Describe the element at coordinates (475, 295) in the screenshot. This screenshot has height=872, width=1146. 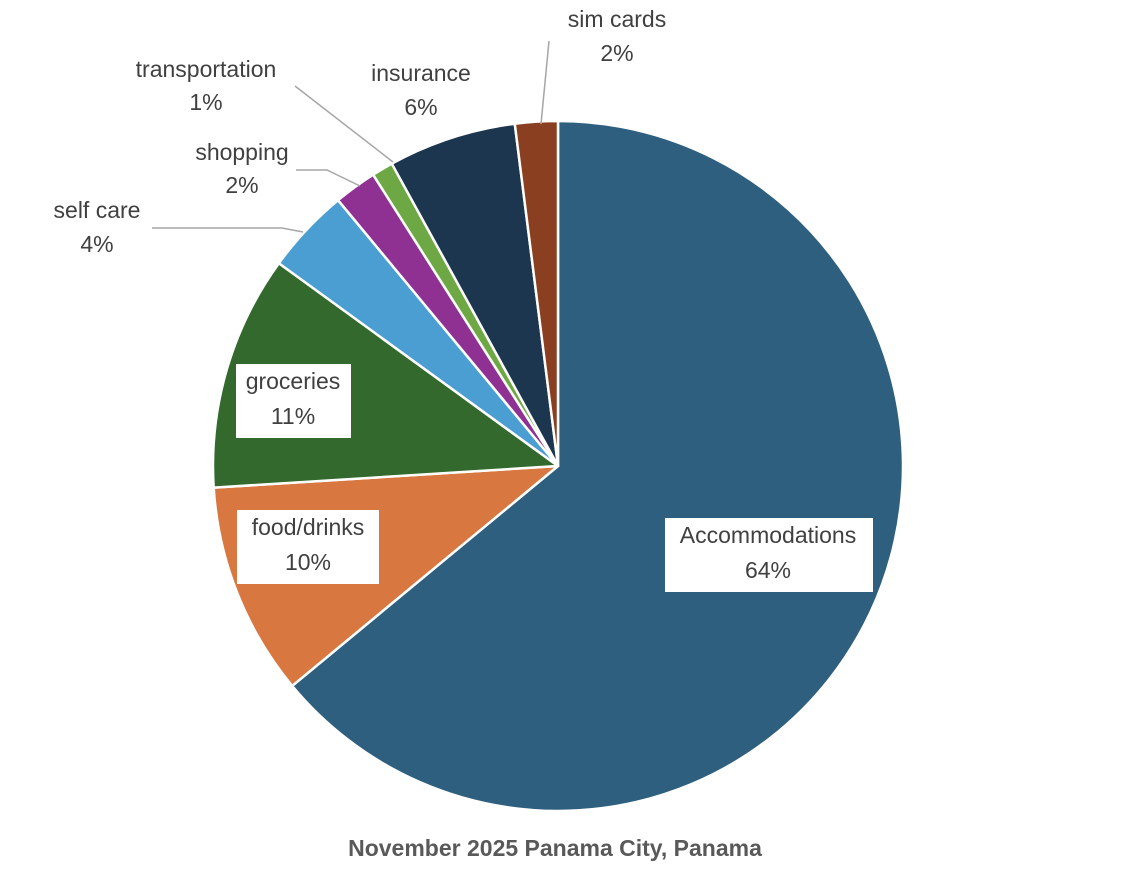
I see `slice-insurance` at that location.